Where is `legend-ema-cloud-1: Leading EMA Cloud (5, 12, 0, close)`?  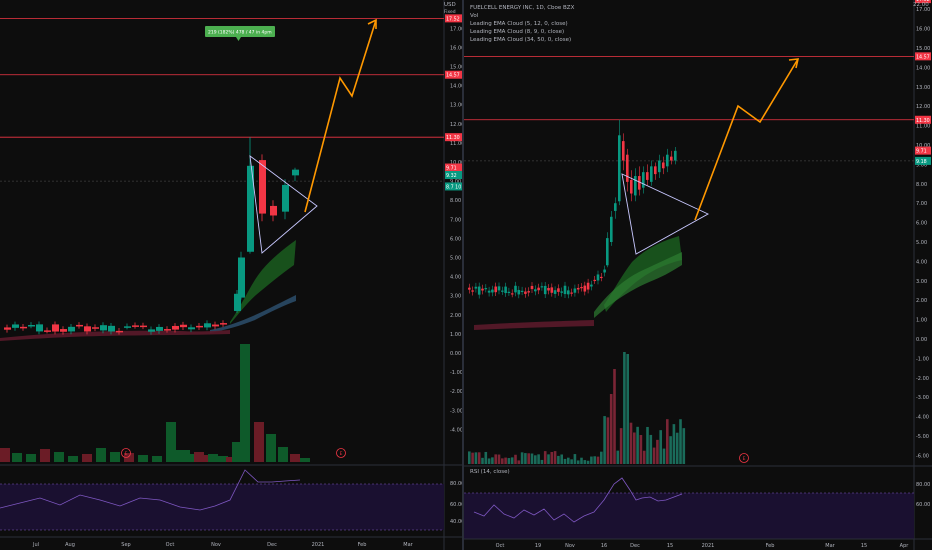
legend-ema-cloud-1: Leading EMA Cloud (5, 12, 0, close) is located at coordinates (519, 24).